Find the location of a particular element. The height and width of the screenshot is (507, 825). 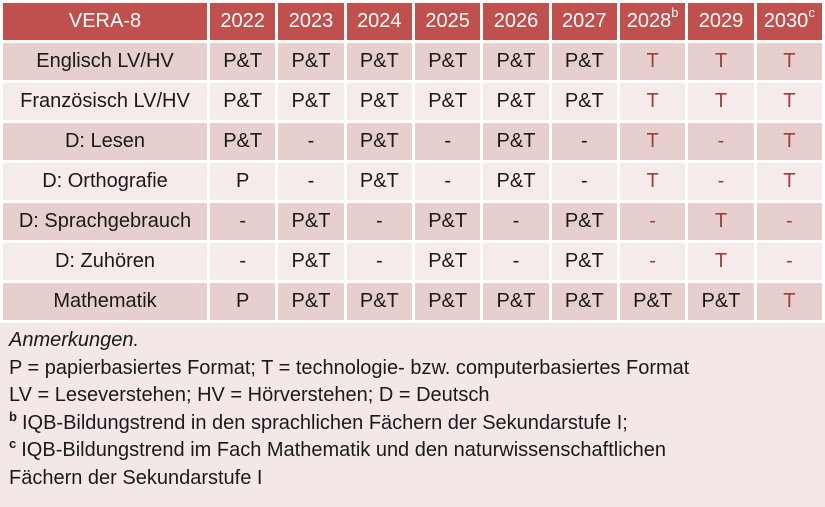

year-header-2024: 2024 is located at coordinates (379, 21).